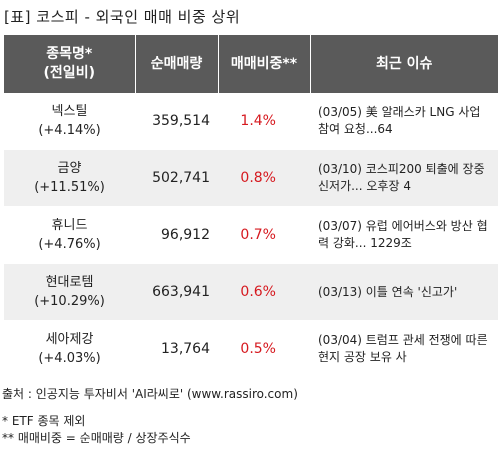 The width and height of the screenshot is (500, 450). I want to click on recent-issue-link: (03/05) 美 알래스카 LNG 사업 참여 요청...64, so click(399, 120).